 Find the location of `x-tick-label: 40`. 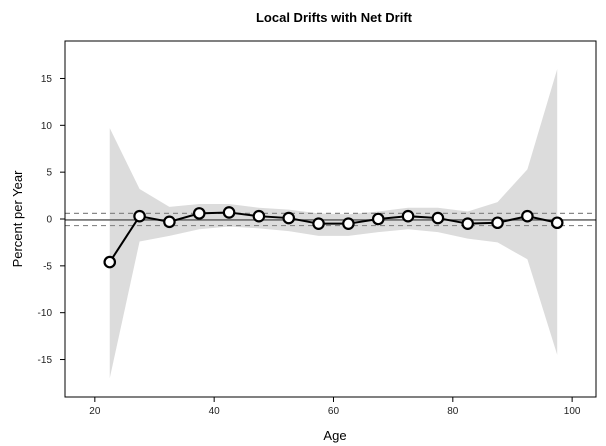

x-tick-label: 40 is located at coordinates (215, 411).